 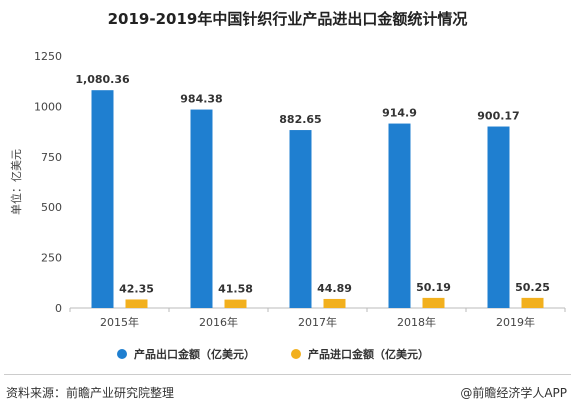 What do you see at coordinates (273, 354) in the screenshot?
I see `legend: 产品出口金额（亿美元） 产品进口金额（亿美元）` at bounding box center [273, 354].